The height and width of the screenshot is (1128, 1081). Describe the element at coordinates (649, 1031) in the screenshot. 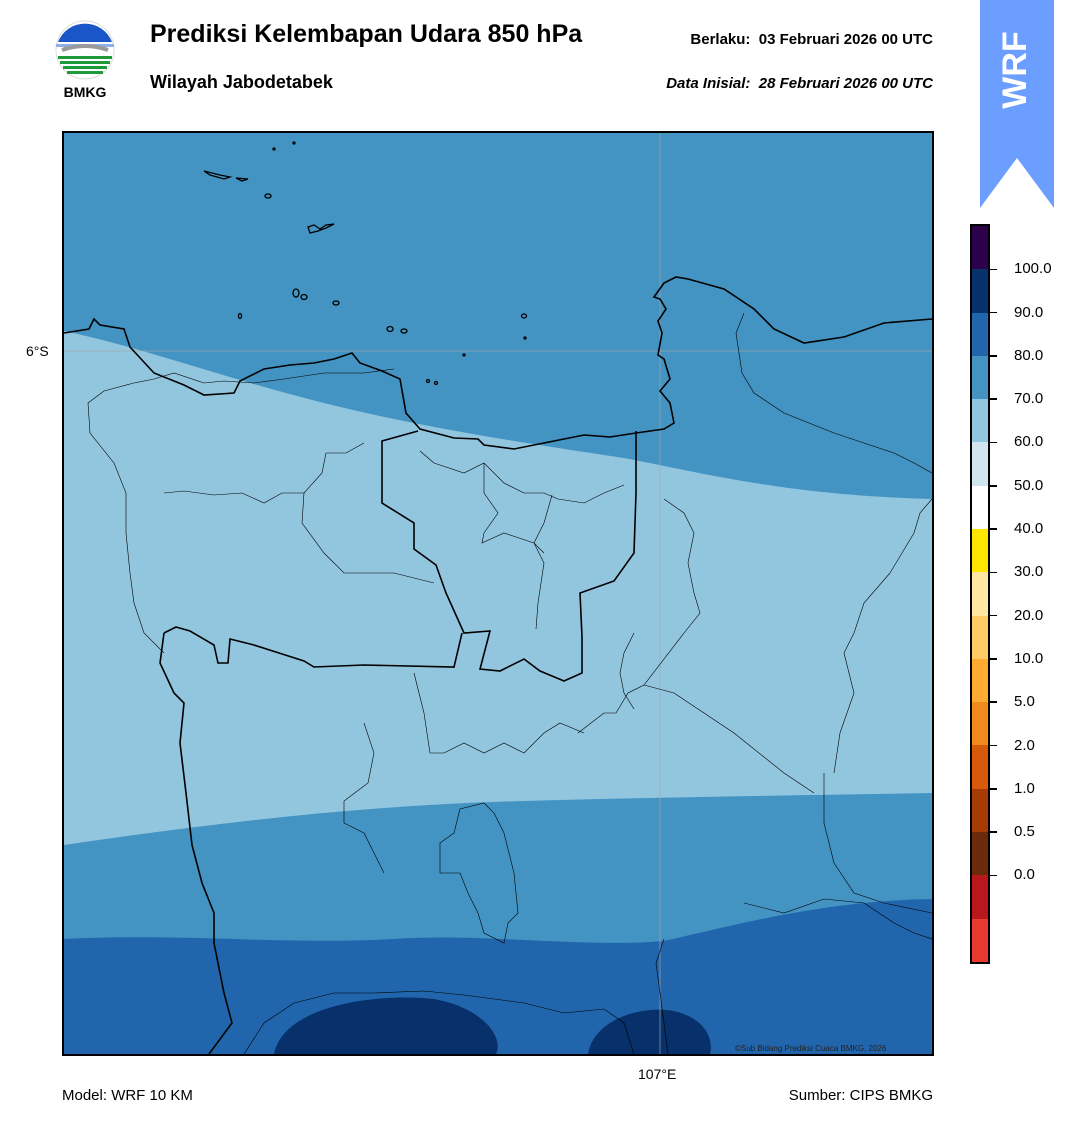

I see `band-90-100-east` at that location.